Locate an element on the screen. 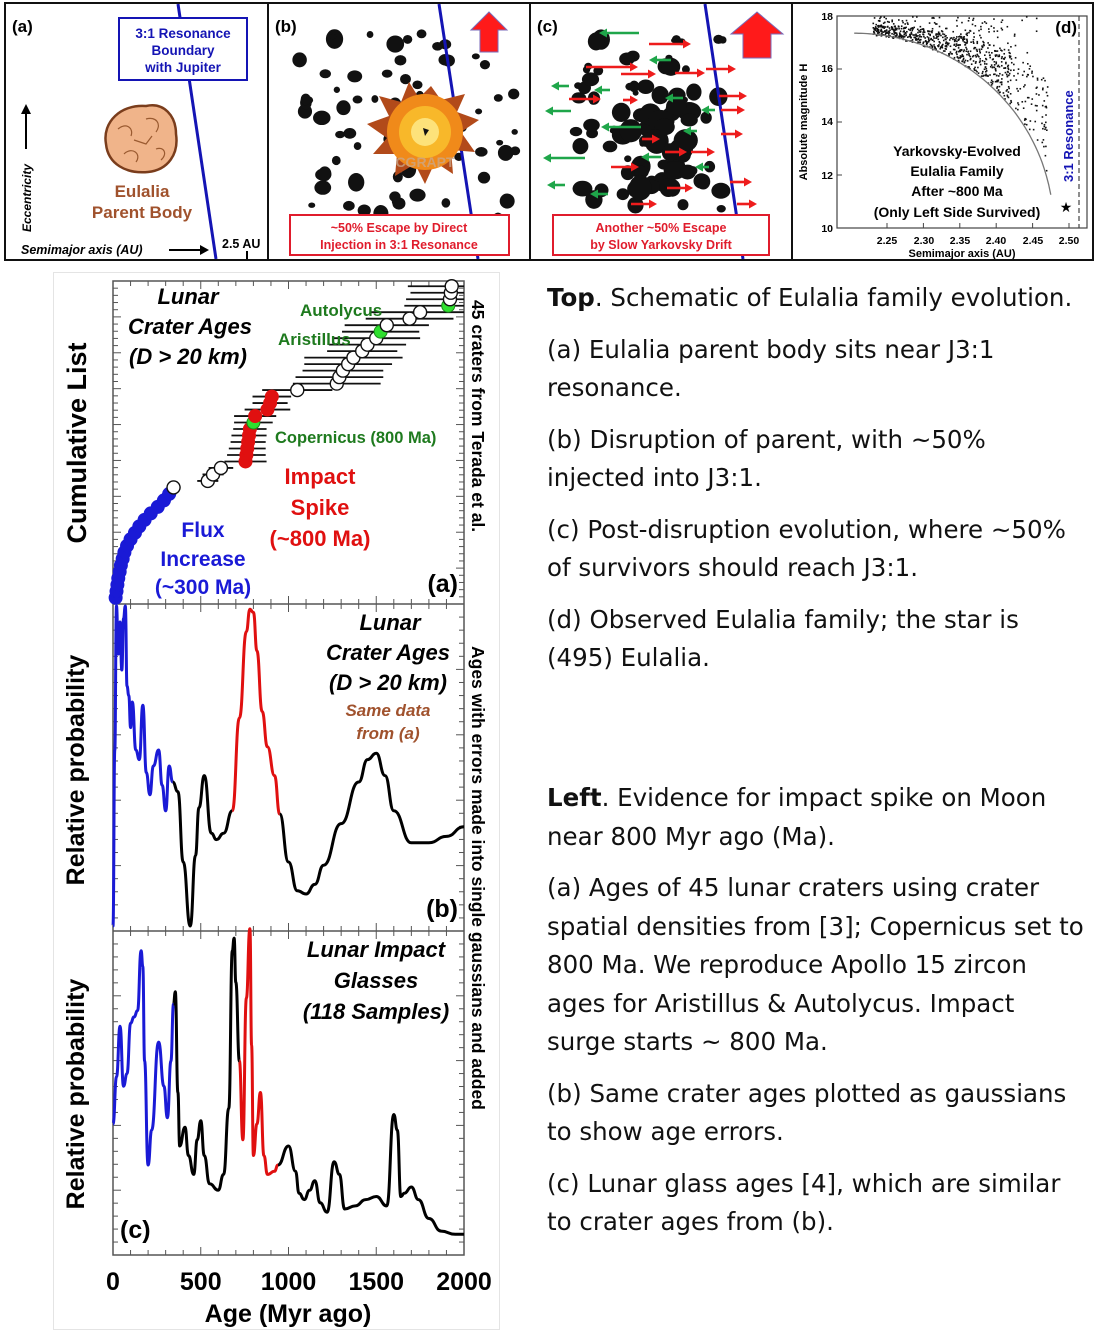  x-tick-label: 2.40 is located at coordinates (996, 241).